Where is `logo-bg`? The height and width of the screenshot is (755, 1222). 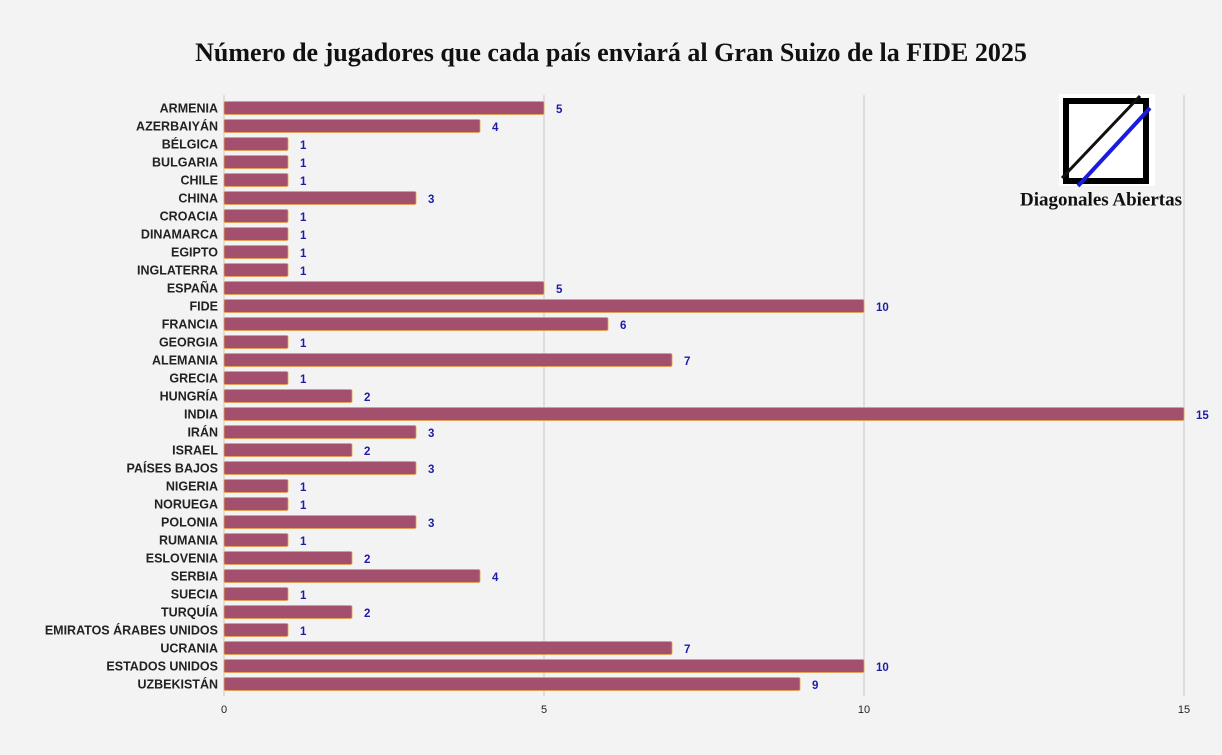 logo-bg is located at coordinates (1107, 140).